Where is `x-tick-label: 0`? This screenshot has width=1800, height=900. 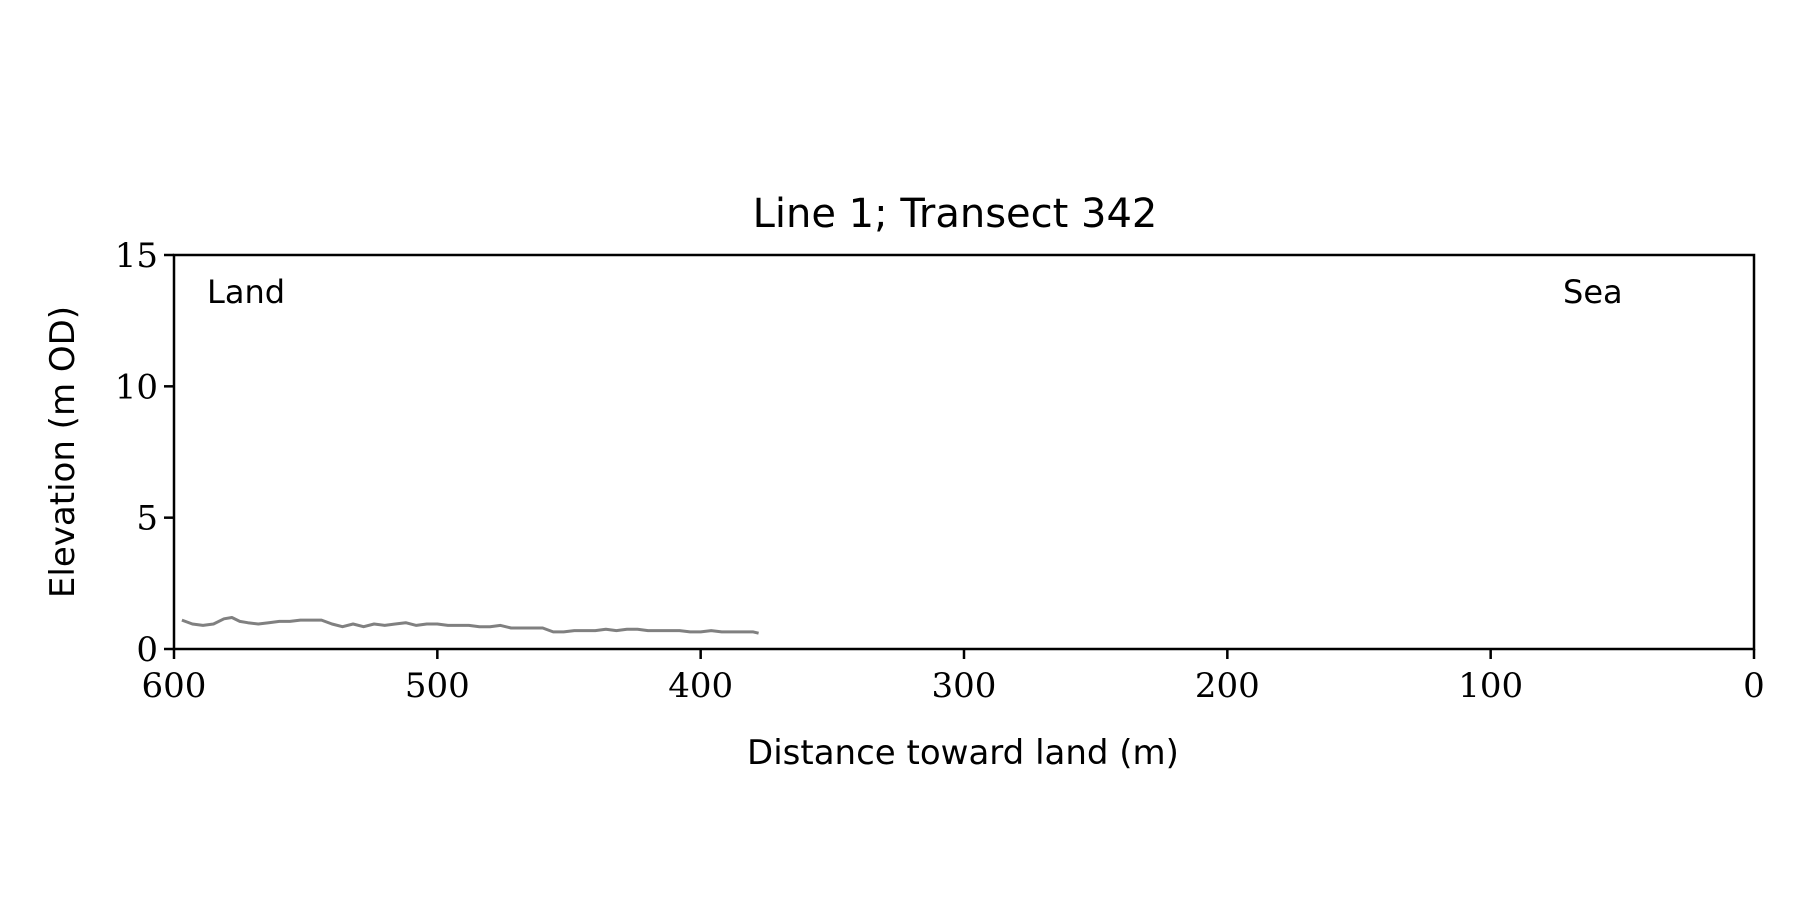 x-tick-label: 0 is located at coordinates (1754, 686).